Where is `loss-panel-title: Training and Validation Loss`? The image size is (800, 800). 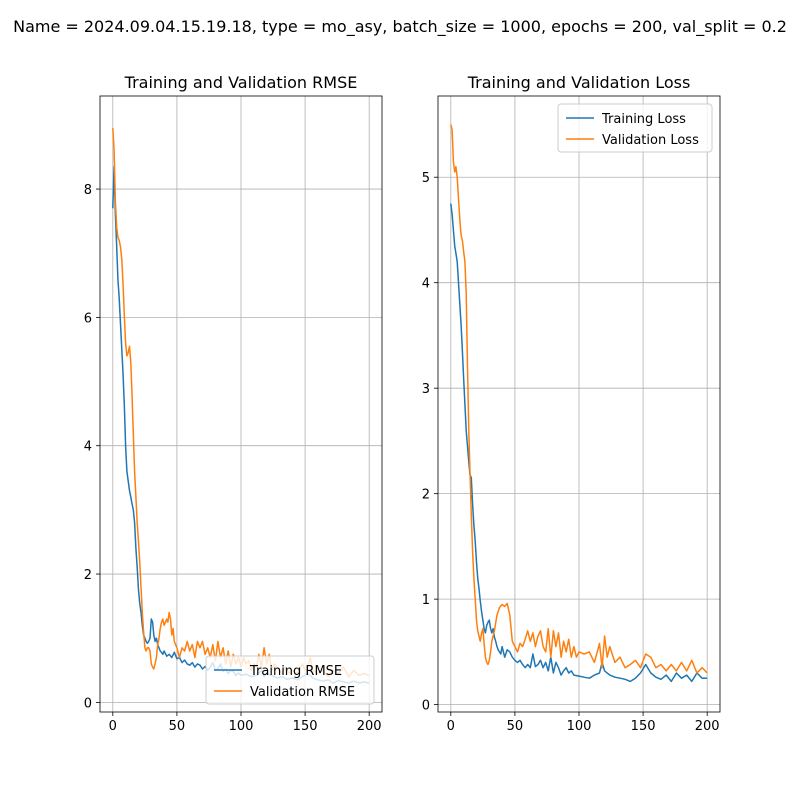
loss-panel-title: Training and Validation Loss is located at coordinates (579, 82).